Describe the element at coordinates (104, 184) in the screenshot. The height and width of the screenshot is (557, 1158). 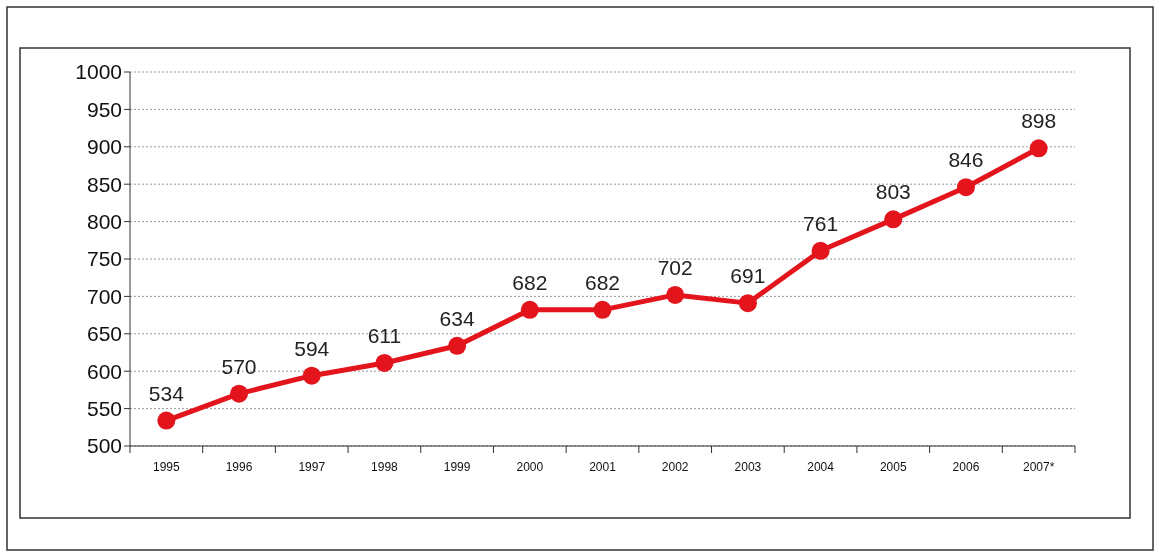
I see `y-tick-label: 850` at that location.